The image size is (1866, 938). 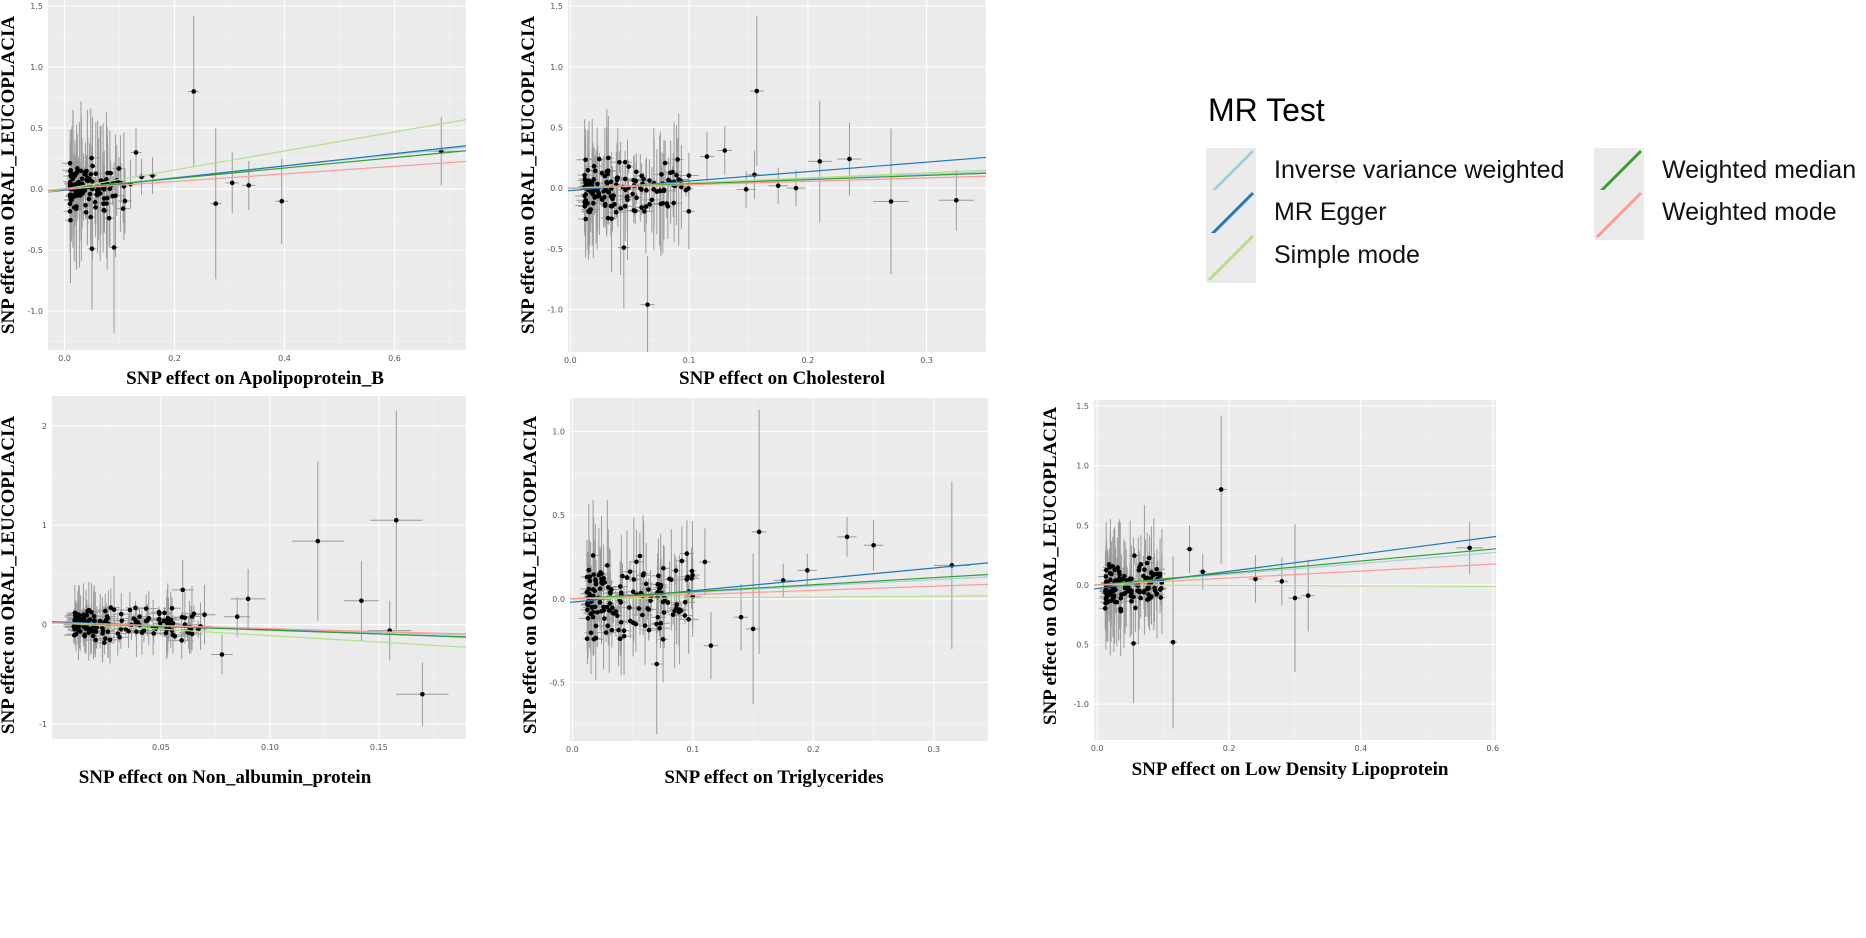 I want to click on regression-line-simple-mode, so click(x=257, y=155).